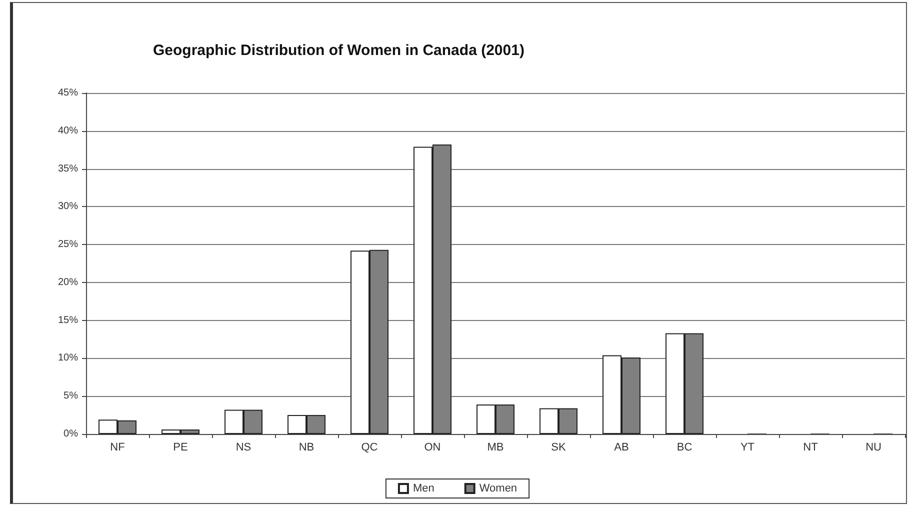  I want to click on x-tick-label: NB, so click(306, 448).